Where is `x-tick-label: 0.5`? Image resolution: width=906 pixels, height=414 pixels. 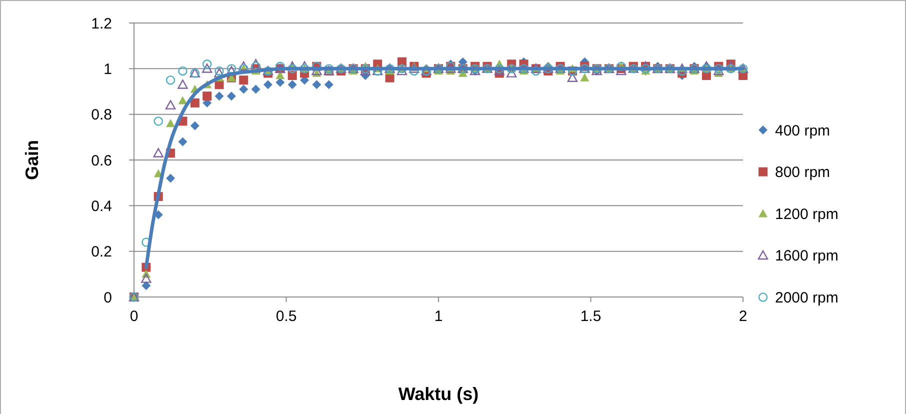 x-tick-label: 0.5 is located at coordinates (286, 316).